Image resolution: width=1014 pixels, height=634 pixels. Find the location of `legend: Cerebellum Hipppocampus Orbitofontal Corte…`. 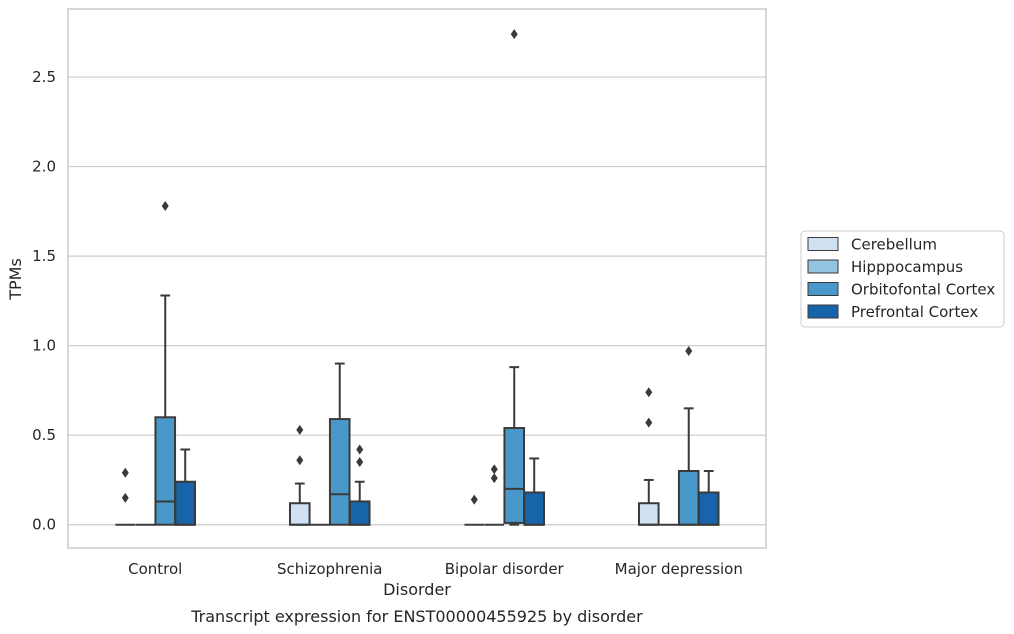

legend: Cerebellum Hipppocampus Orbitofontal Corte… is located at coordinates (902, 279).